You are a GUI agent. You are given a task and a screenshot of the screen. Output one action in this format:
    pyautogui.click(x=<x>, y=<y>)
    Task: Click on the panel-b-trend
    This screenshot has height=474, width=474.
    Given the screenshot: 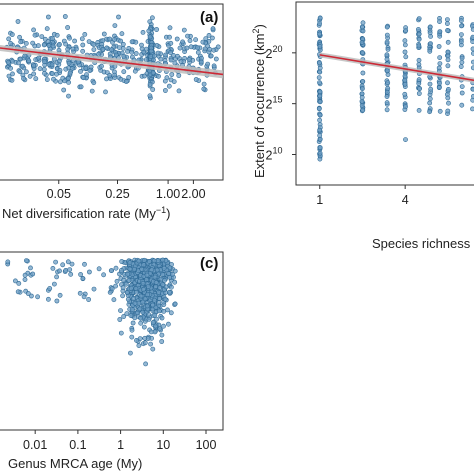 What is the action you would take?
    pyautogui.click(x=396, y=67)
    